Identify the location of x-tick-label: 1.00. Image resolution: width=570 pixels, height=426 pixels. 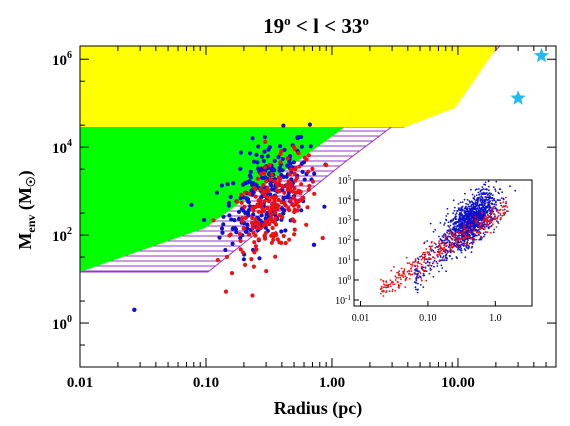
(332, 383).